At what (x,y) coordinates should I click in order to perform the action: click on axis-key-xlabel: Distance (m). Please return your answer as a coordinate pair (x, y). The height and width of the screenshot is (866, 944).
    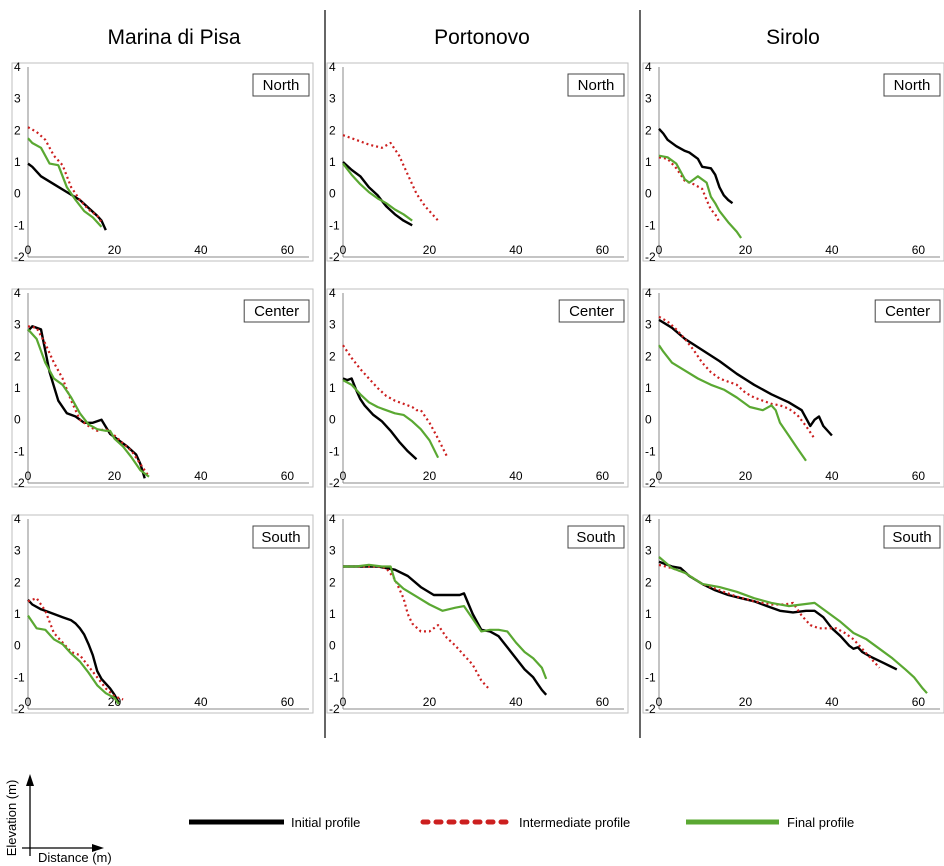
    Looking at the image, I should click on (75, 857).